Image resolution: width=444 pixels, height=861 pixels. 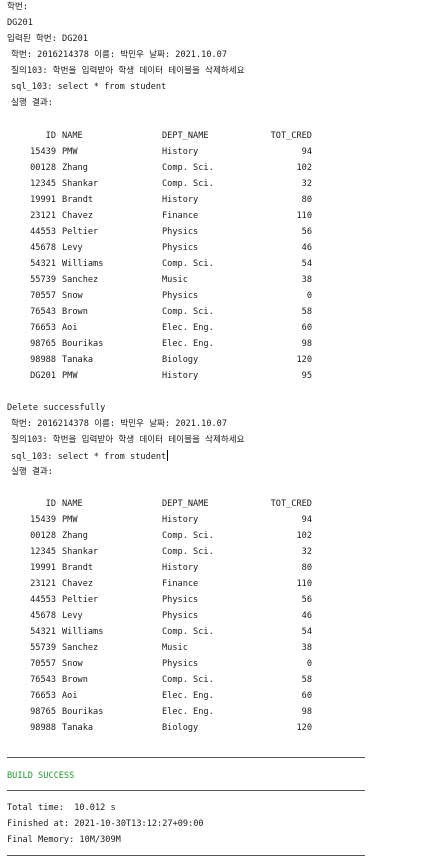 I want to click on run1-header: 학번: 2016214378 이름: 박민우 날짜: 2021.10.07, so click(x=119, y=55).